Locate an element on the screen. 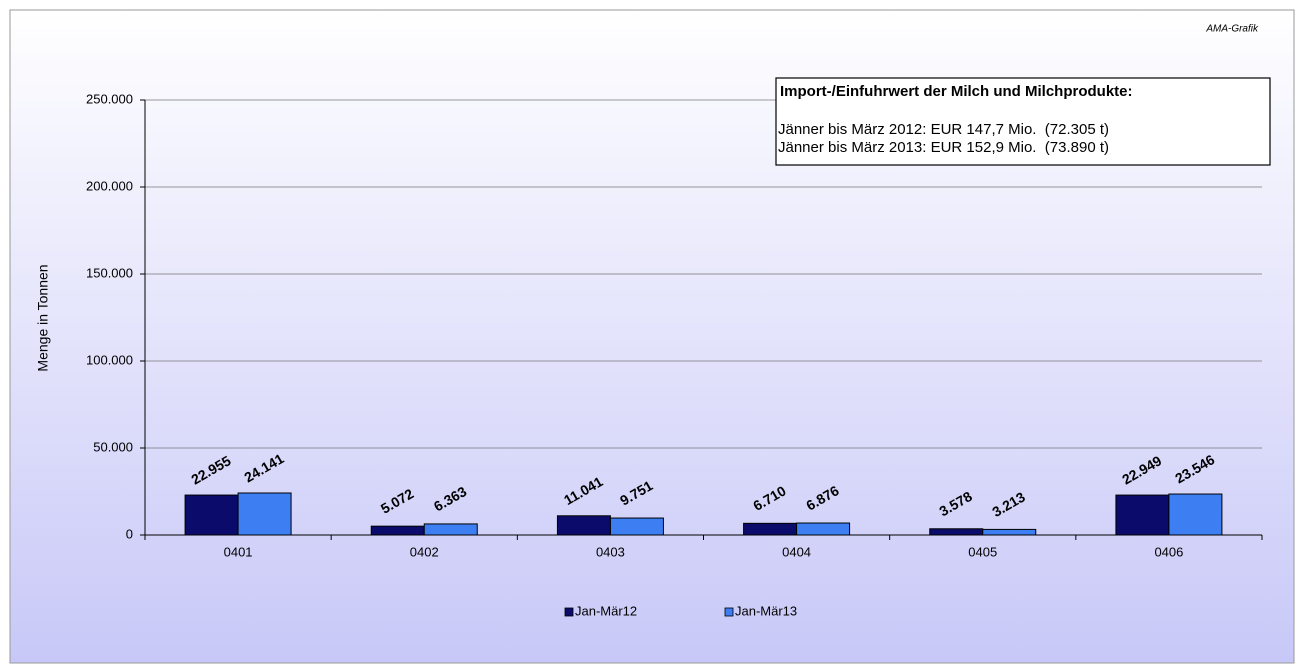  y-tick-label: 150.000 is located at coordinates (109, 272).